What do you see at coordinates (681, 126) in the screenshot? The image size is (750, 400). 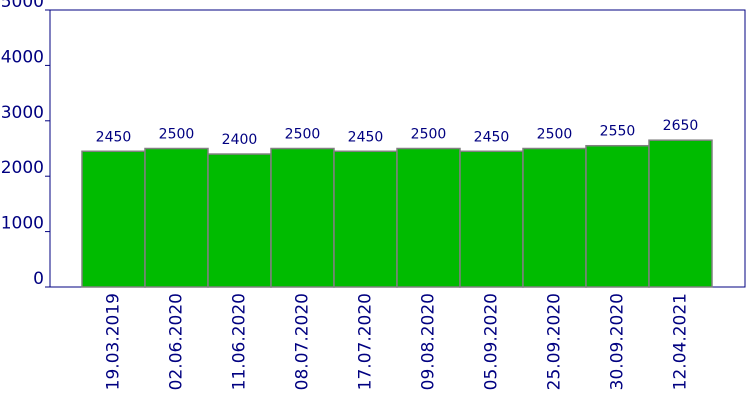 I see `value-label: 2650` at bounding box center [681, 126].